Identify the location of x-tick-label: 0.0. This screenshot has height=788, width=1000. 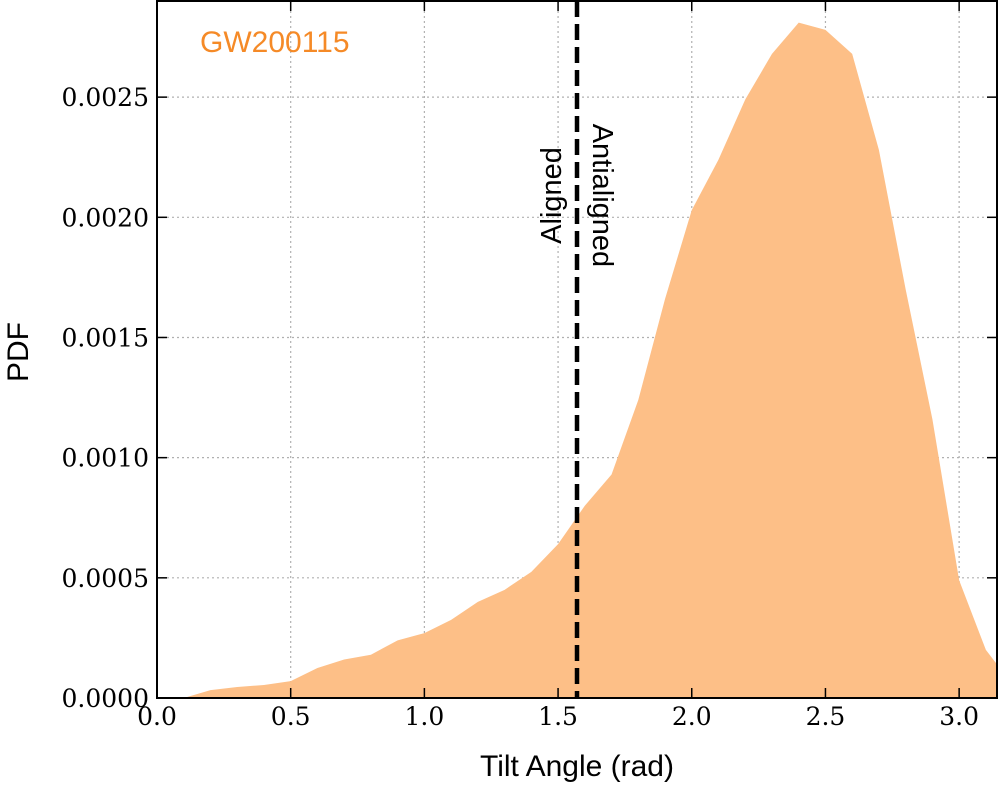
(157, 716).